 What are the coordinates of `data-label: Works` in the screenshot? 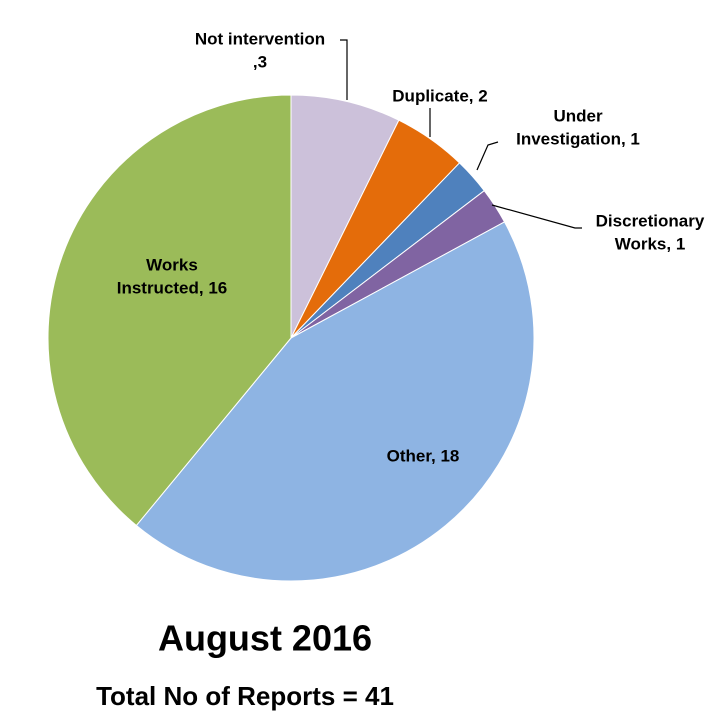 It's located at (172, 264).